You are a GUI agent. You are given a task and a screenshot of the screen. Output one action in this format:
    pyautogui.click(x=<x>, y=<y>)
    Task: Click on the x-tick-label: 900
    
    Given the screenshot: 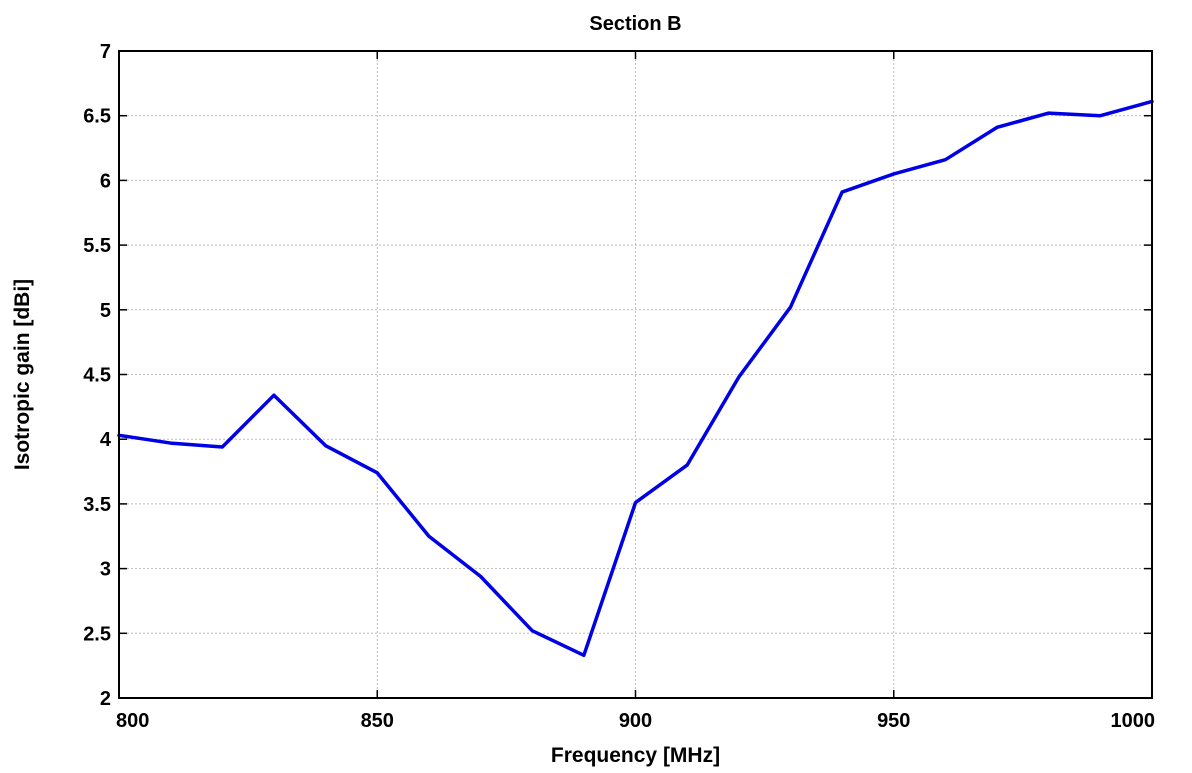 What is the action you would take?
    pyautogui.click(x=635, y=721)
    